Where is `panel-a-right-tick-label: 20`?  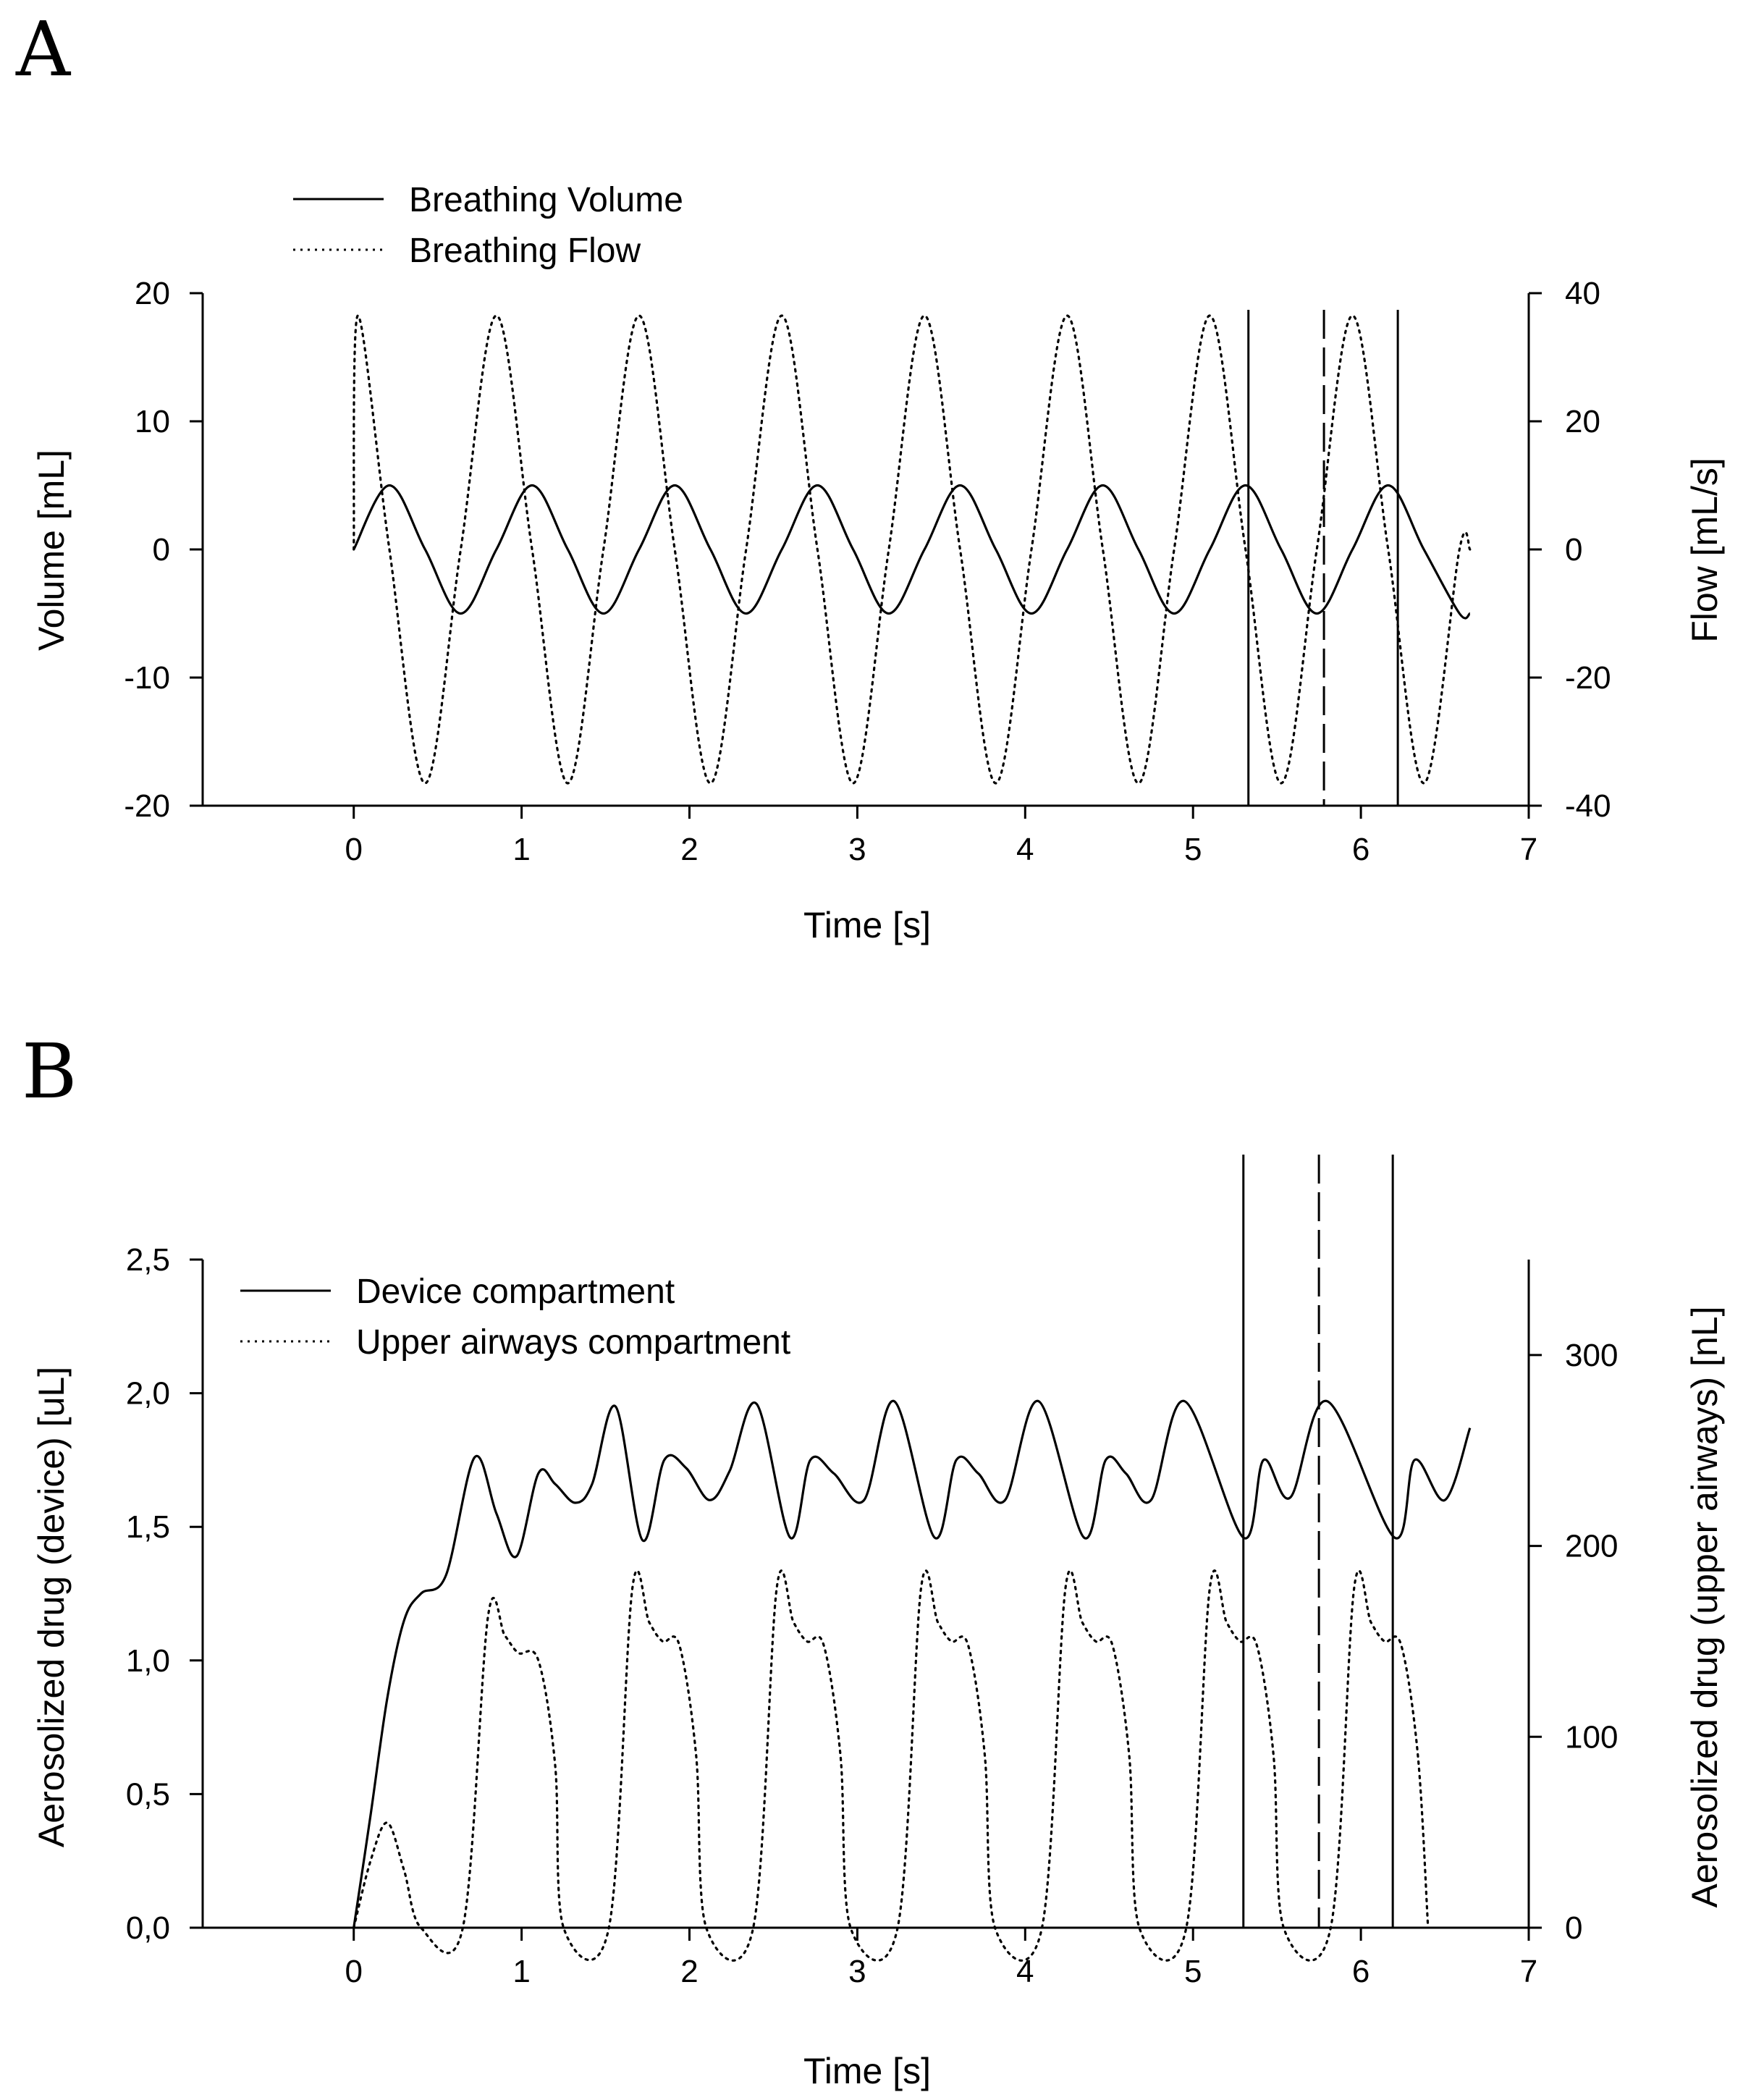 panel-a-right-tick-label: 20 is located at coordinates (1582, 421).